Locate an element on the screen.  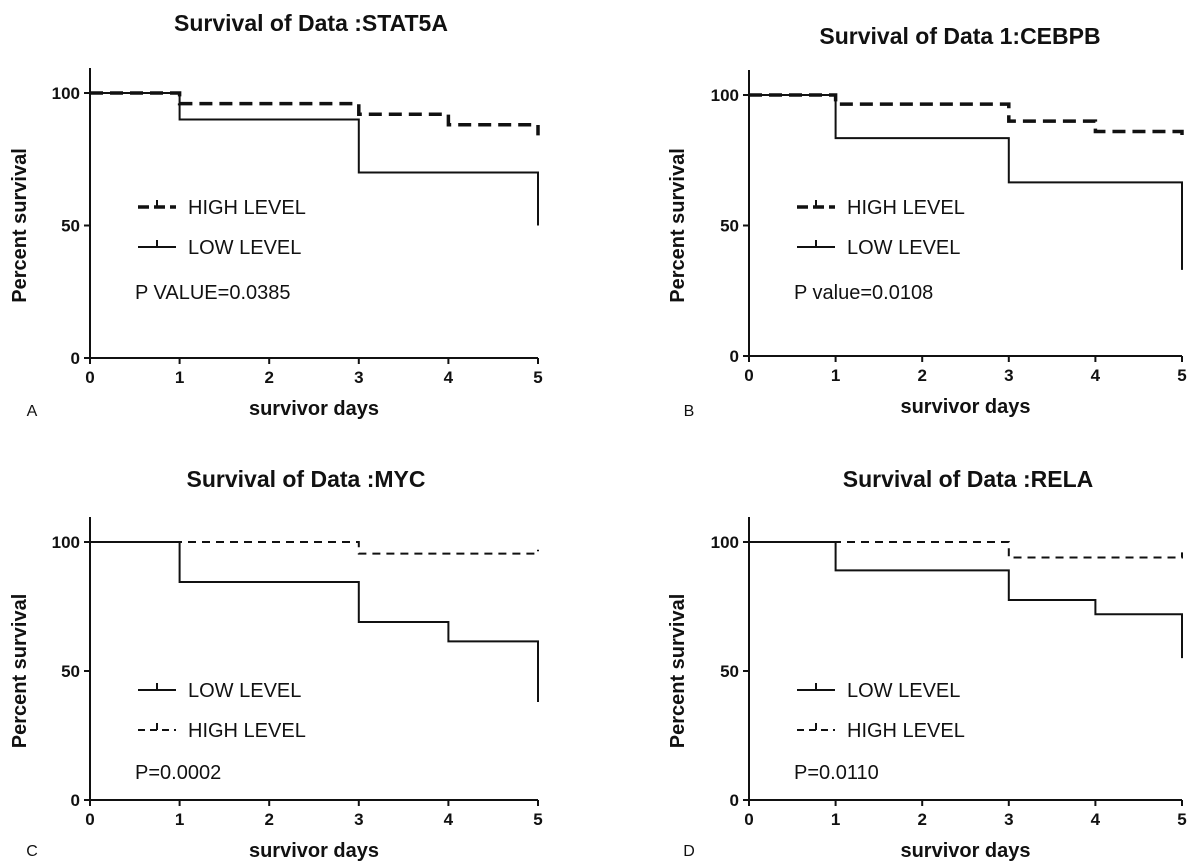
panel-letter: B is located at coordinates (689, 411).